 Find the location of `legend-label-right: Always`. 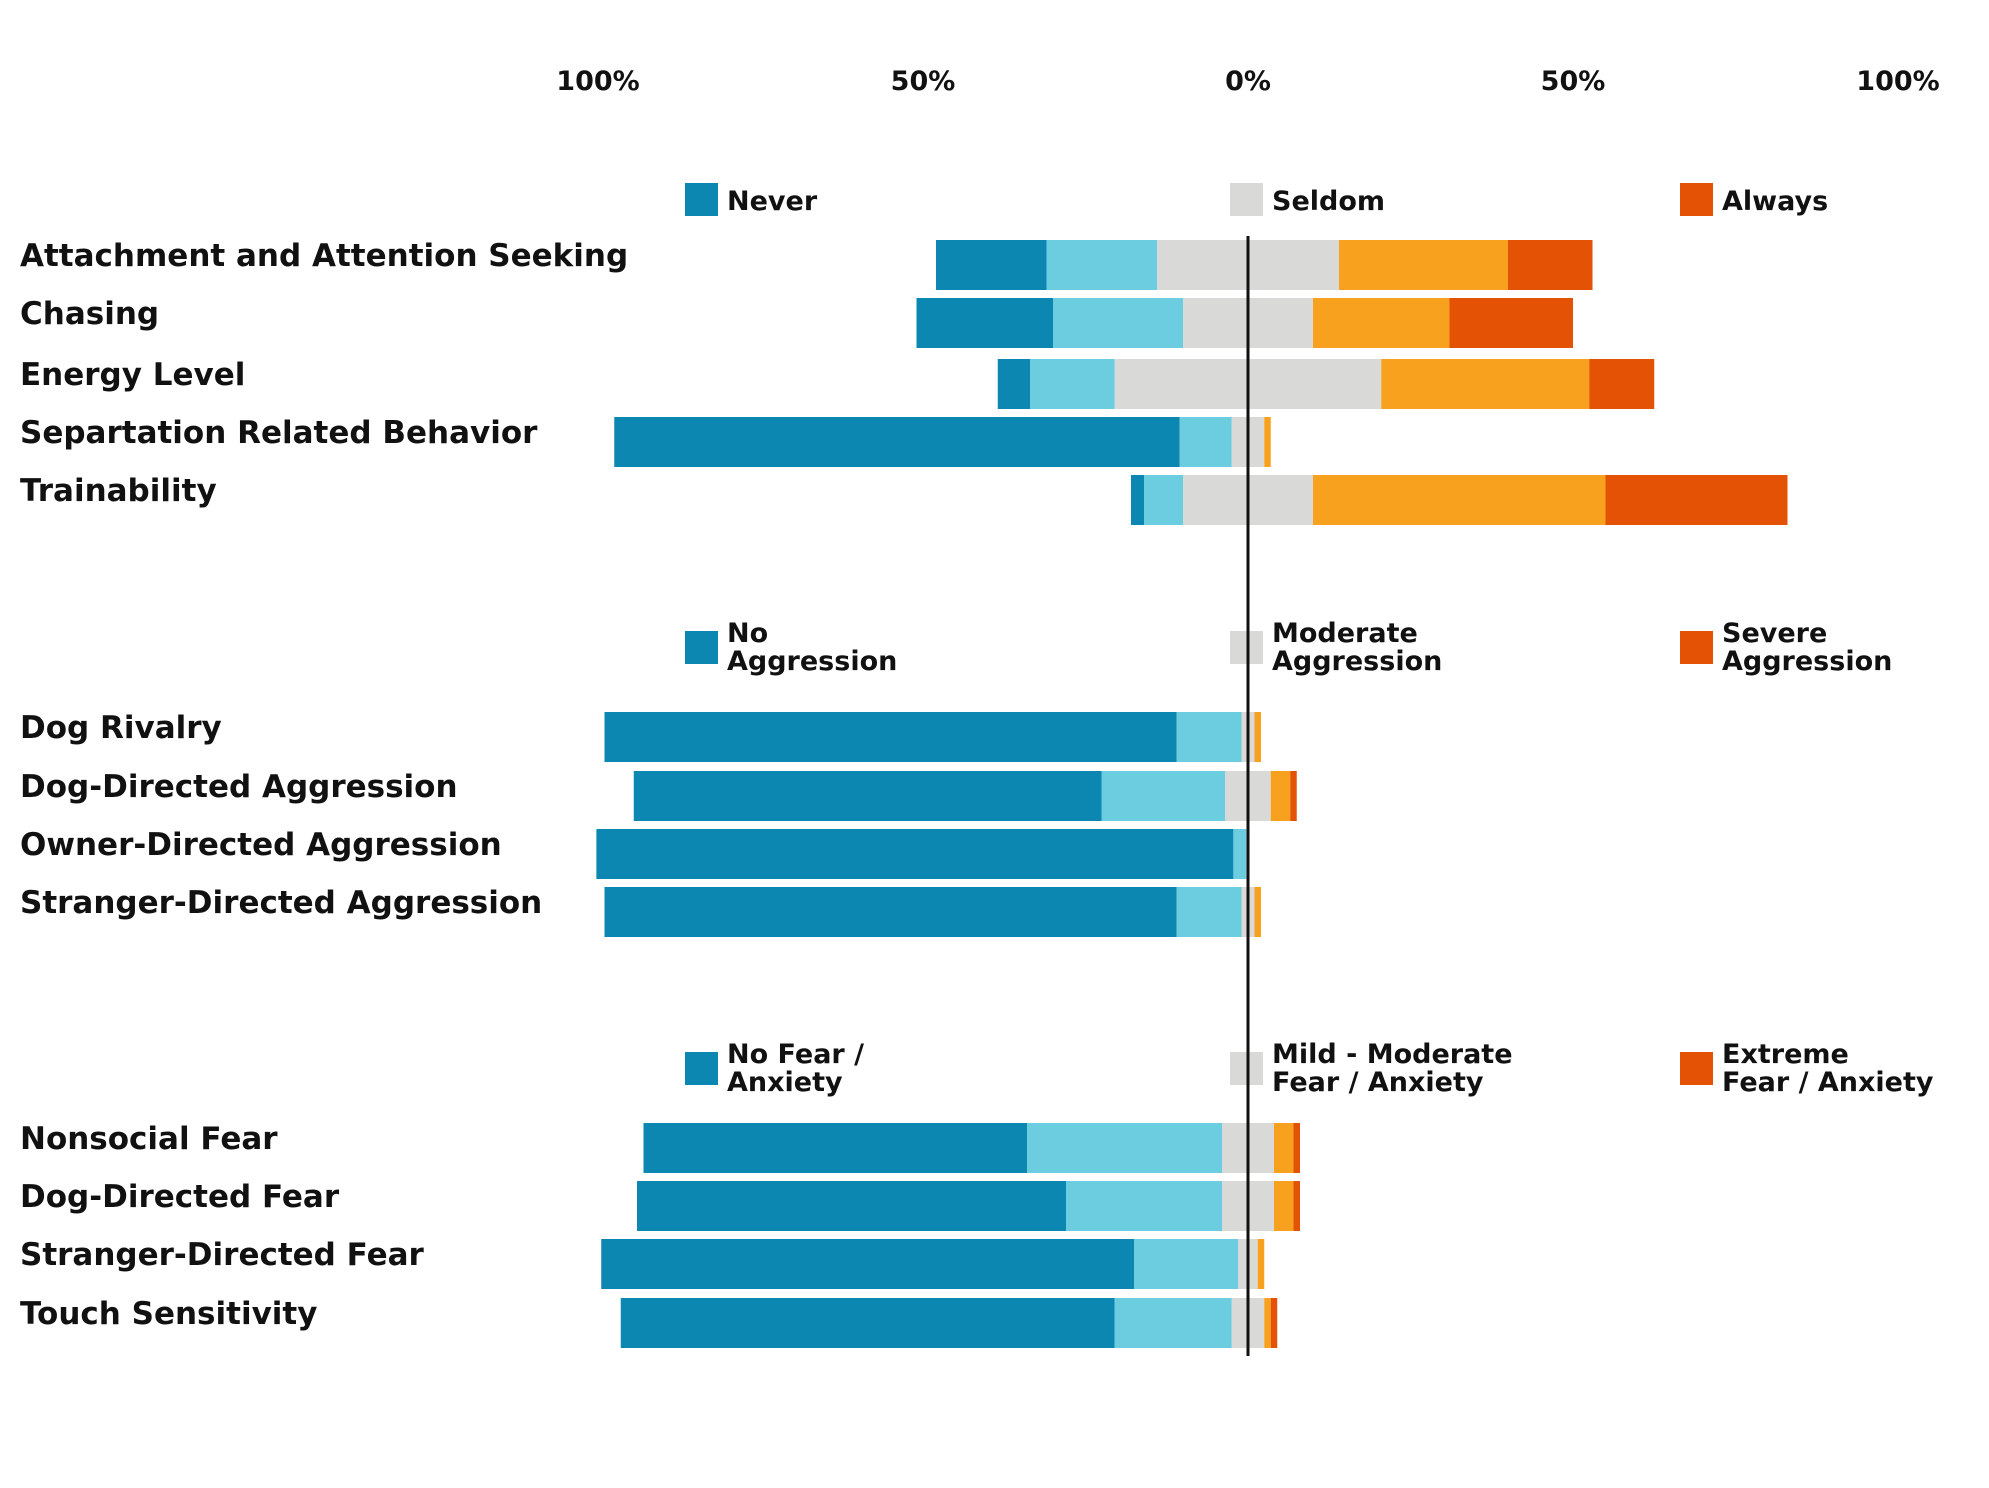

legend-label-right: Always is located at coordinates (1775, 201).